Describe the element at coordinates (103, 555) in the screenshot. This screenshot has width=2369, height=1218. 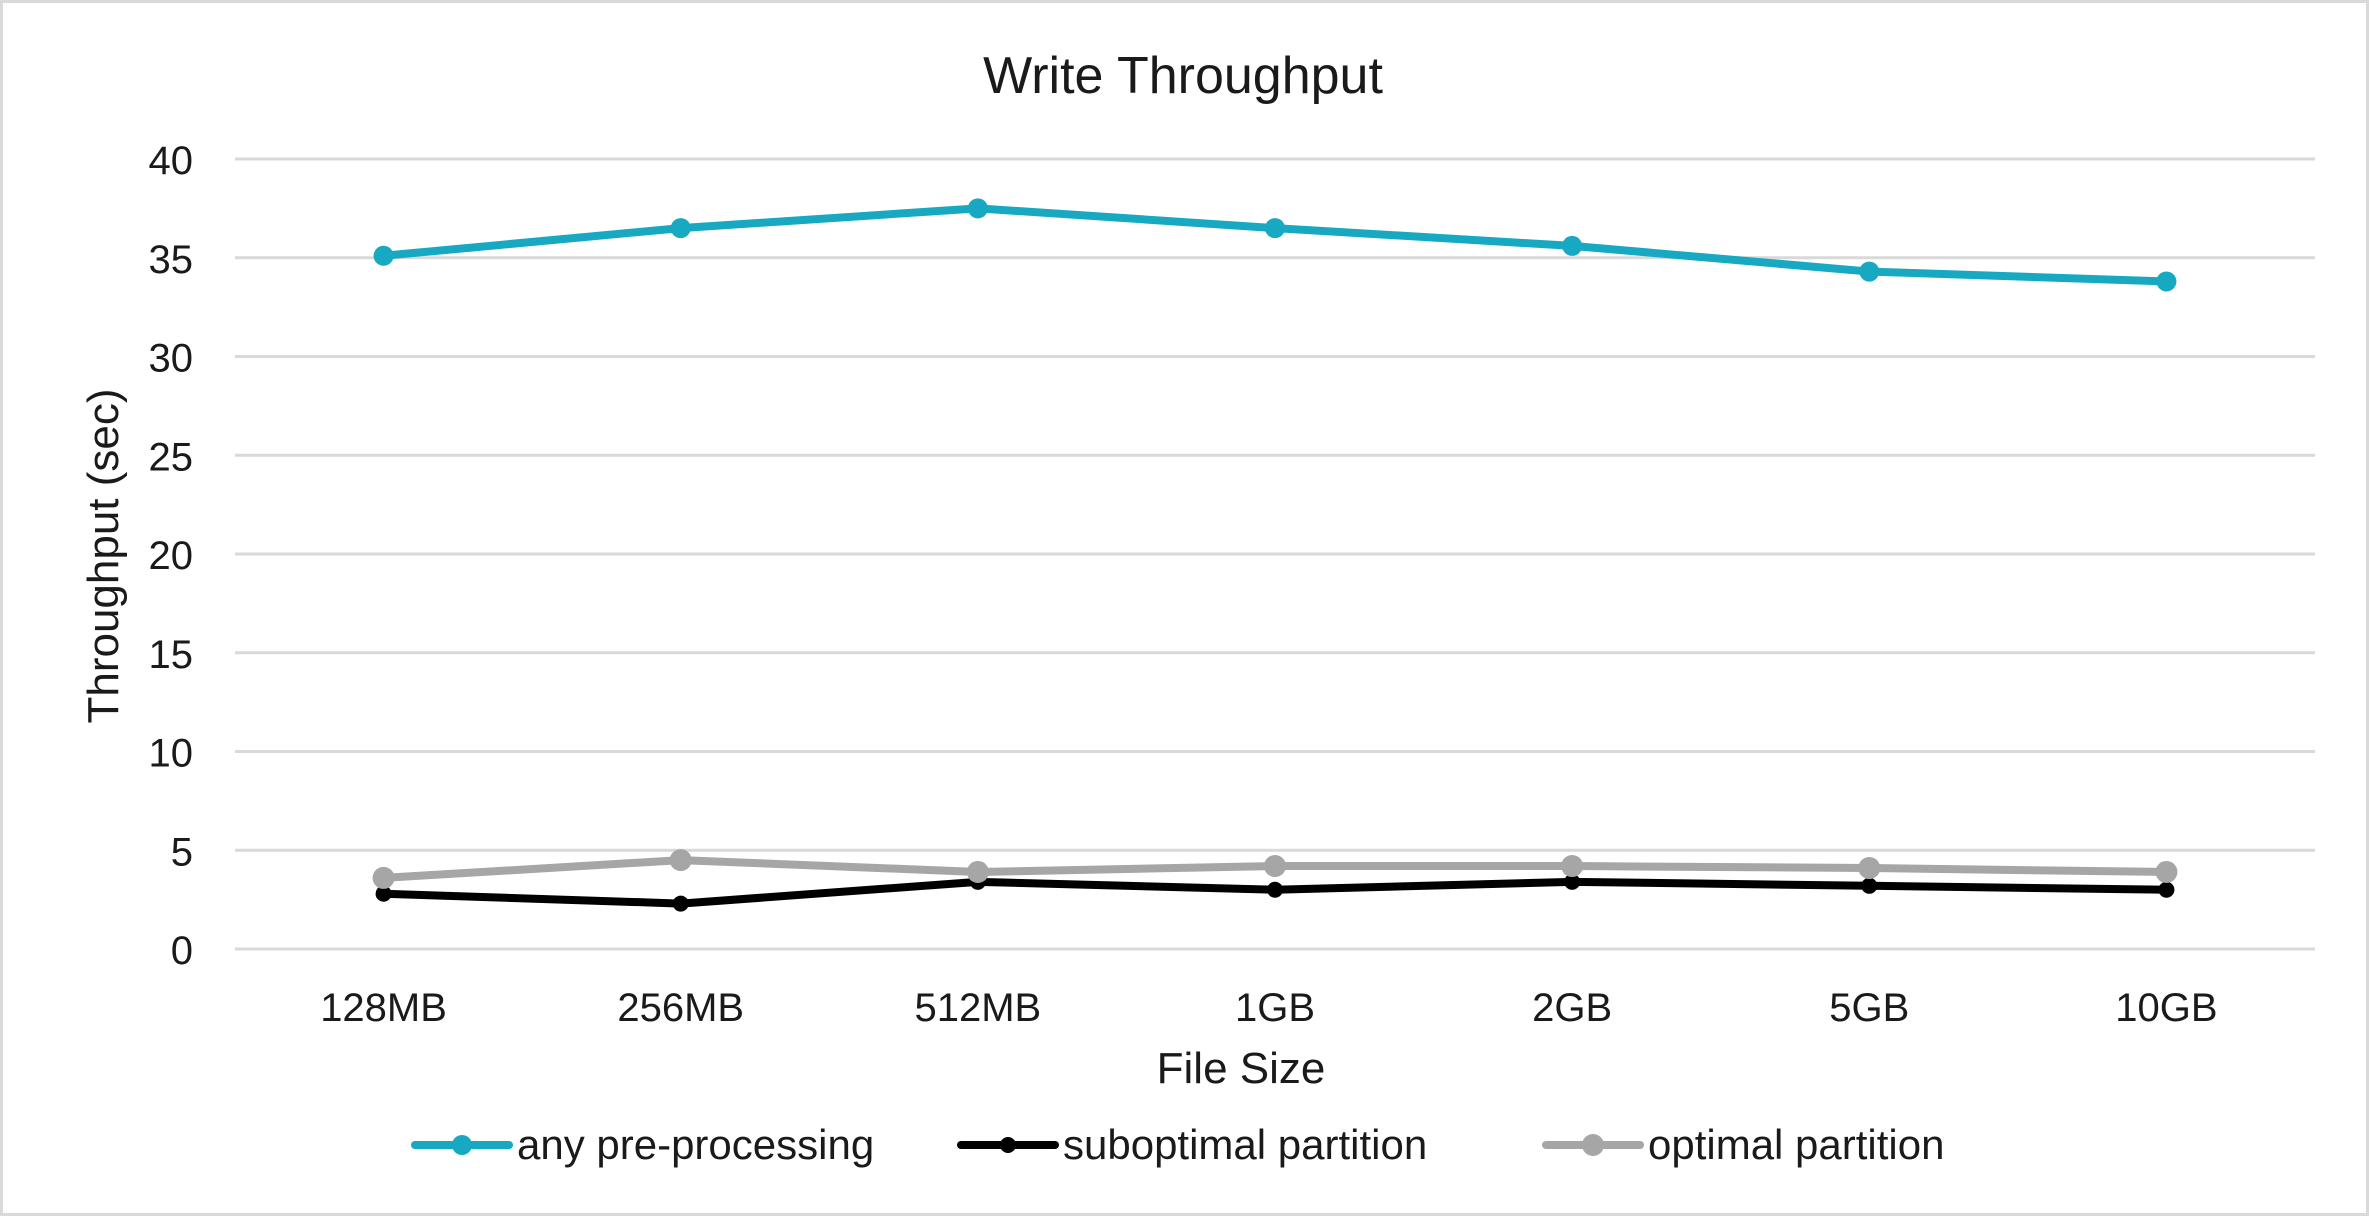
I see `y-axis-title: Throughput (sec)` at that location.